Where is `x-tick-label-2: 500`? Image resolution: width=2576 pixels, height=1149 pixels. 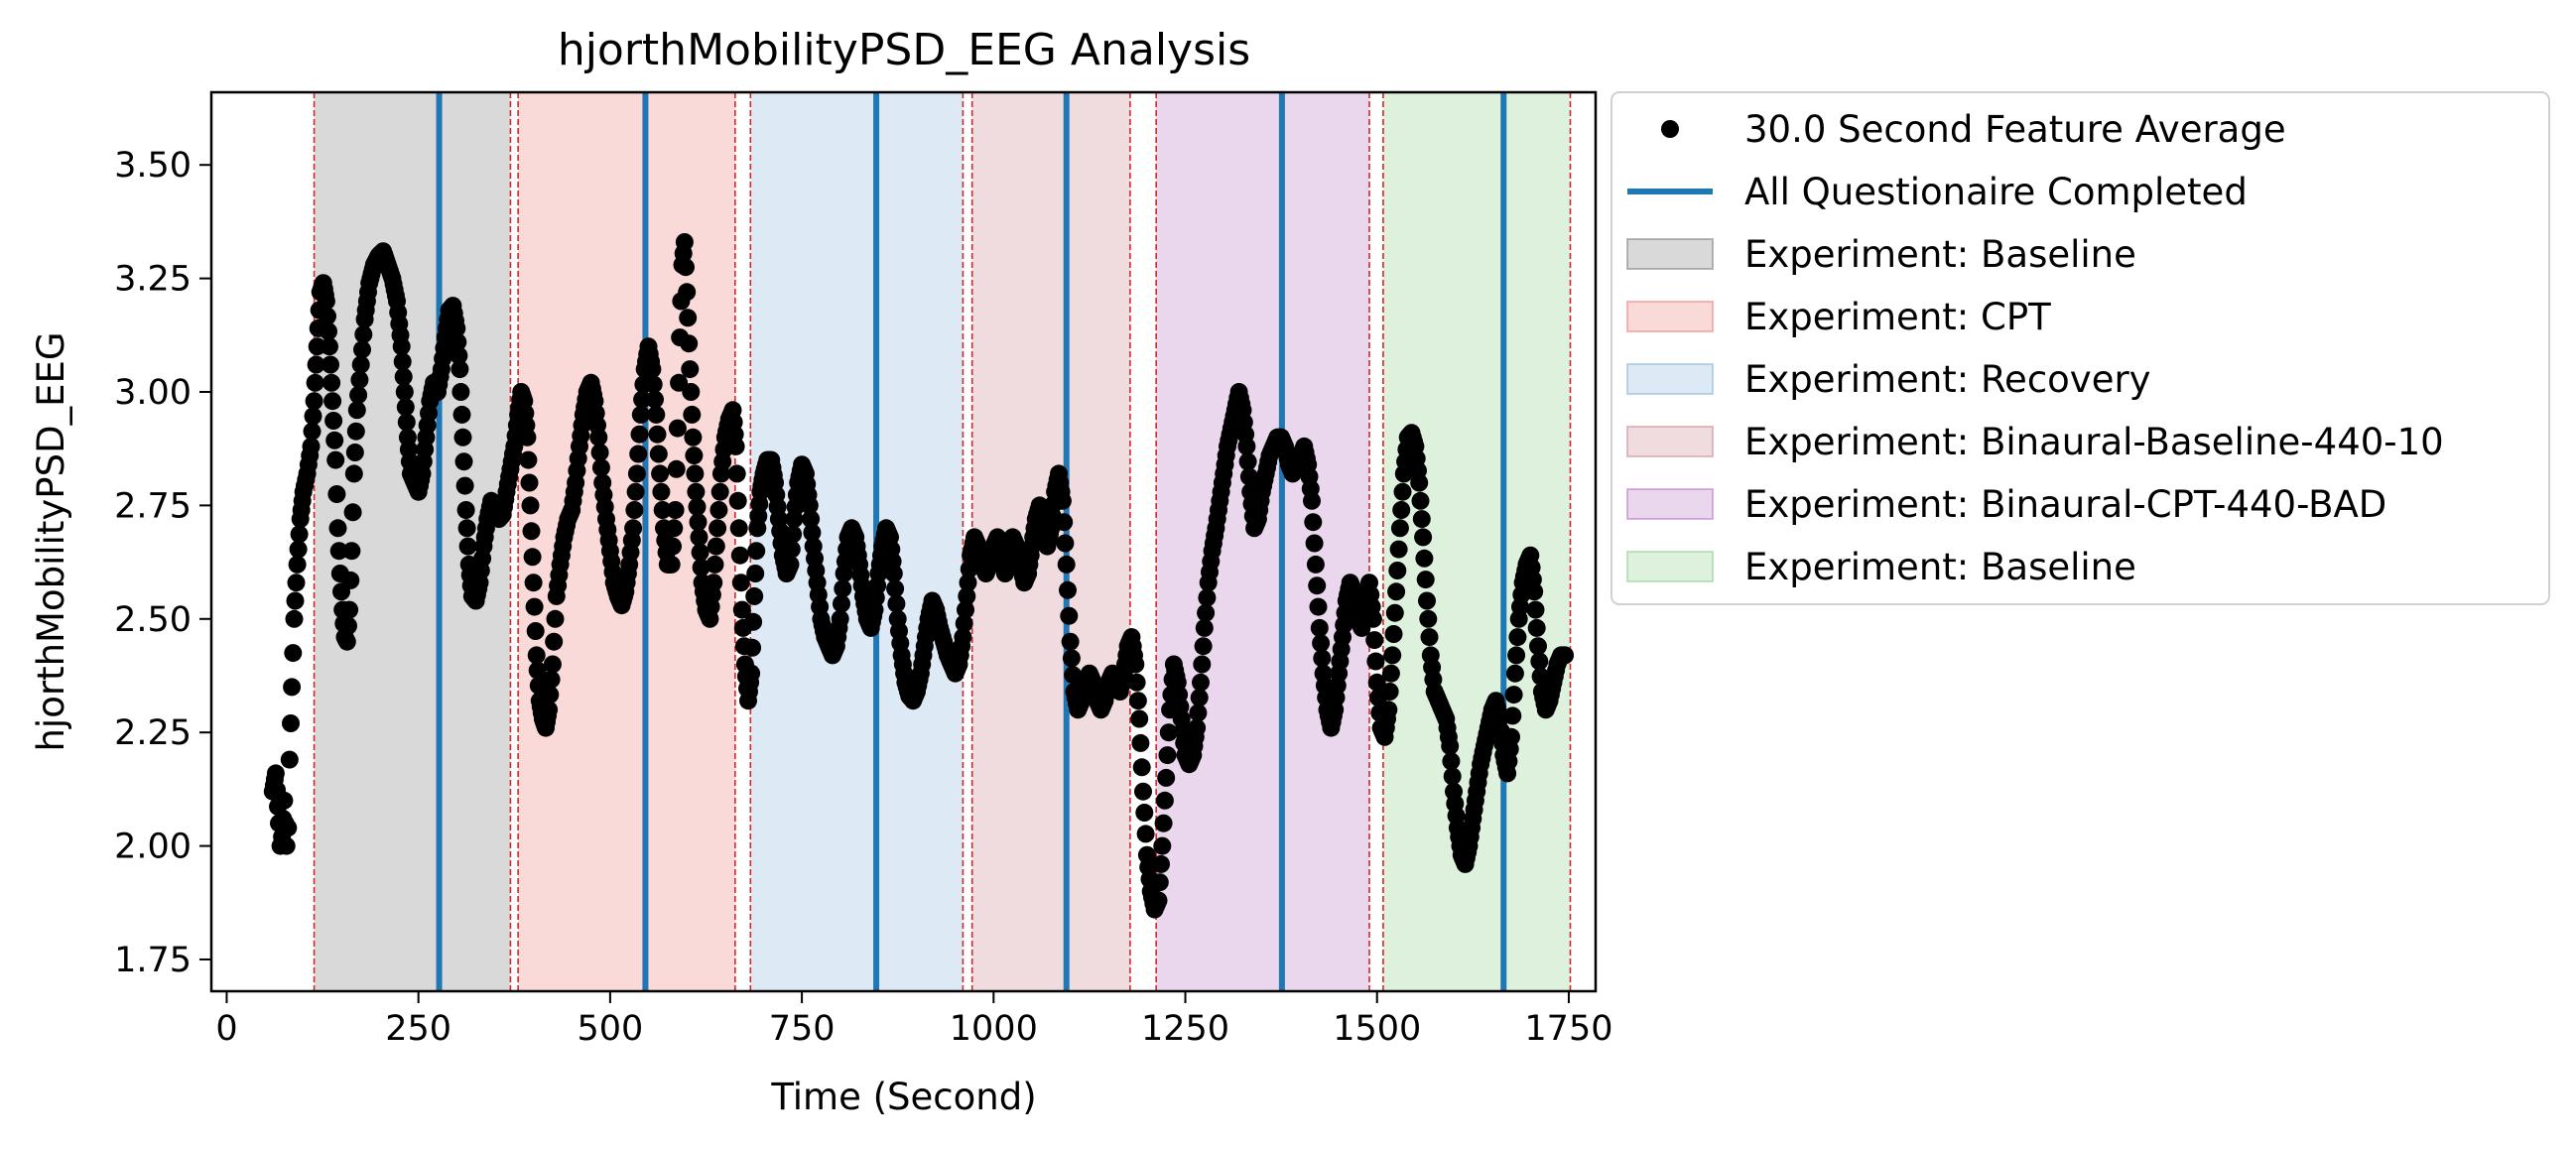
x-tick-label-2: 500 is located at coordinates (610, 1029).